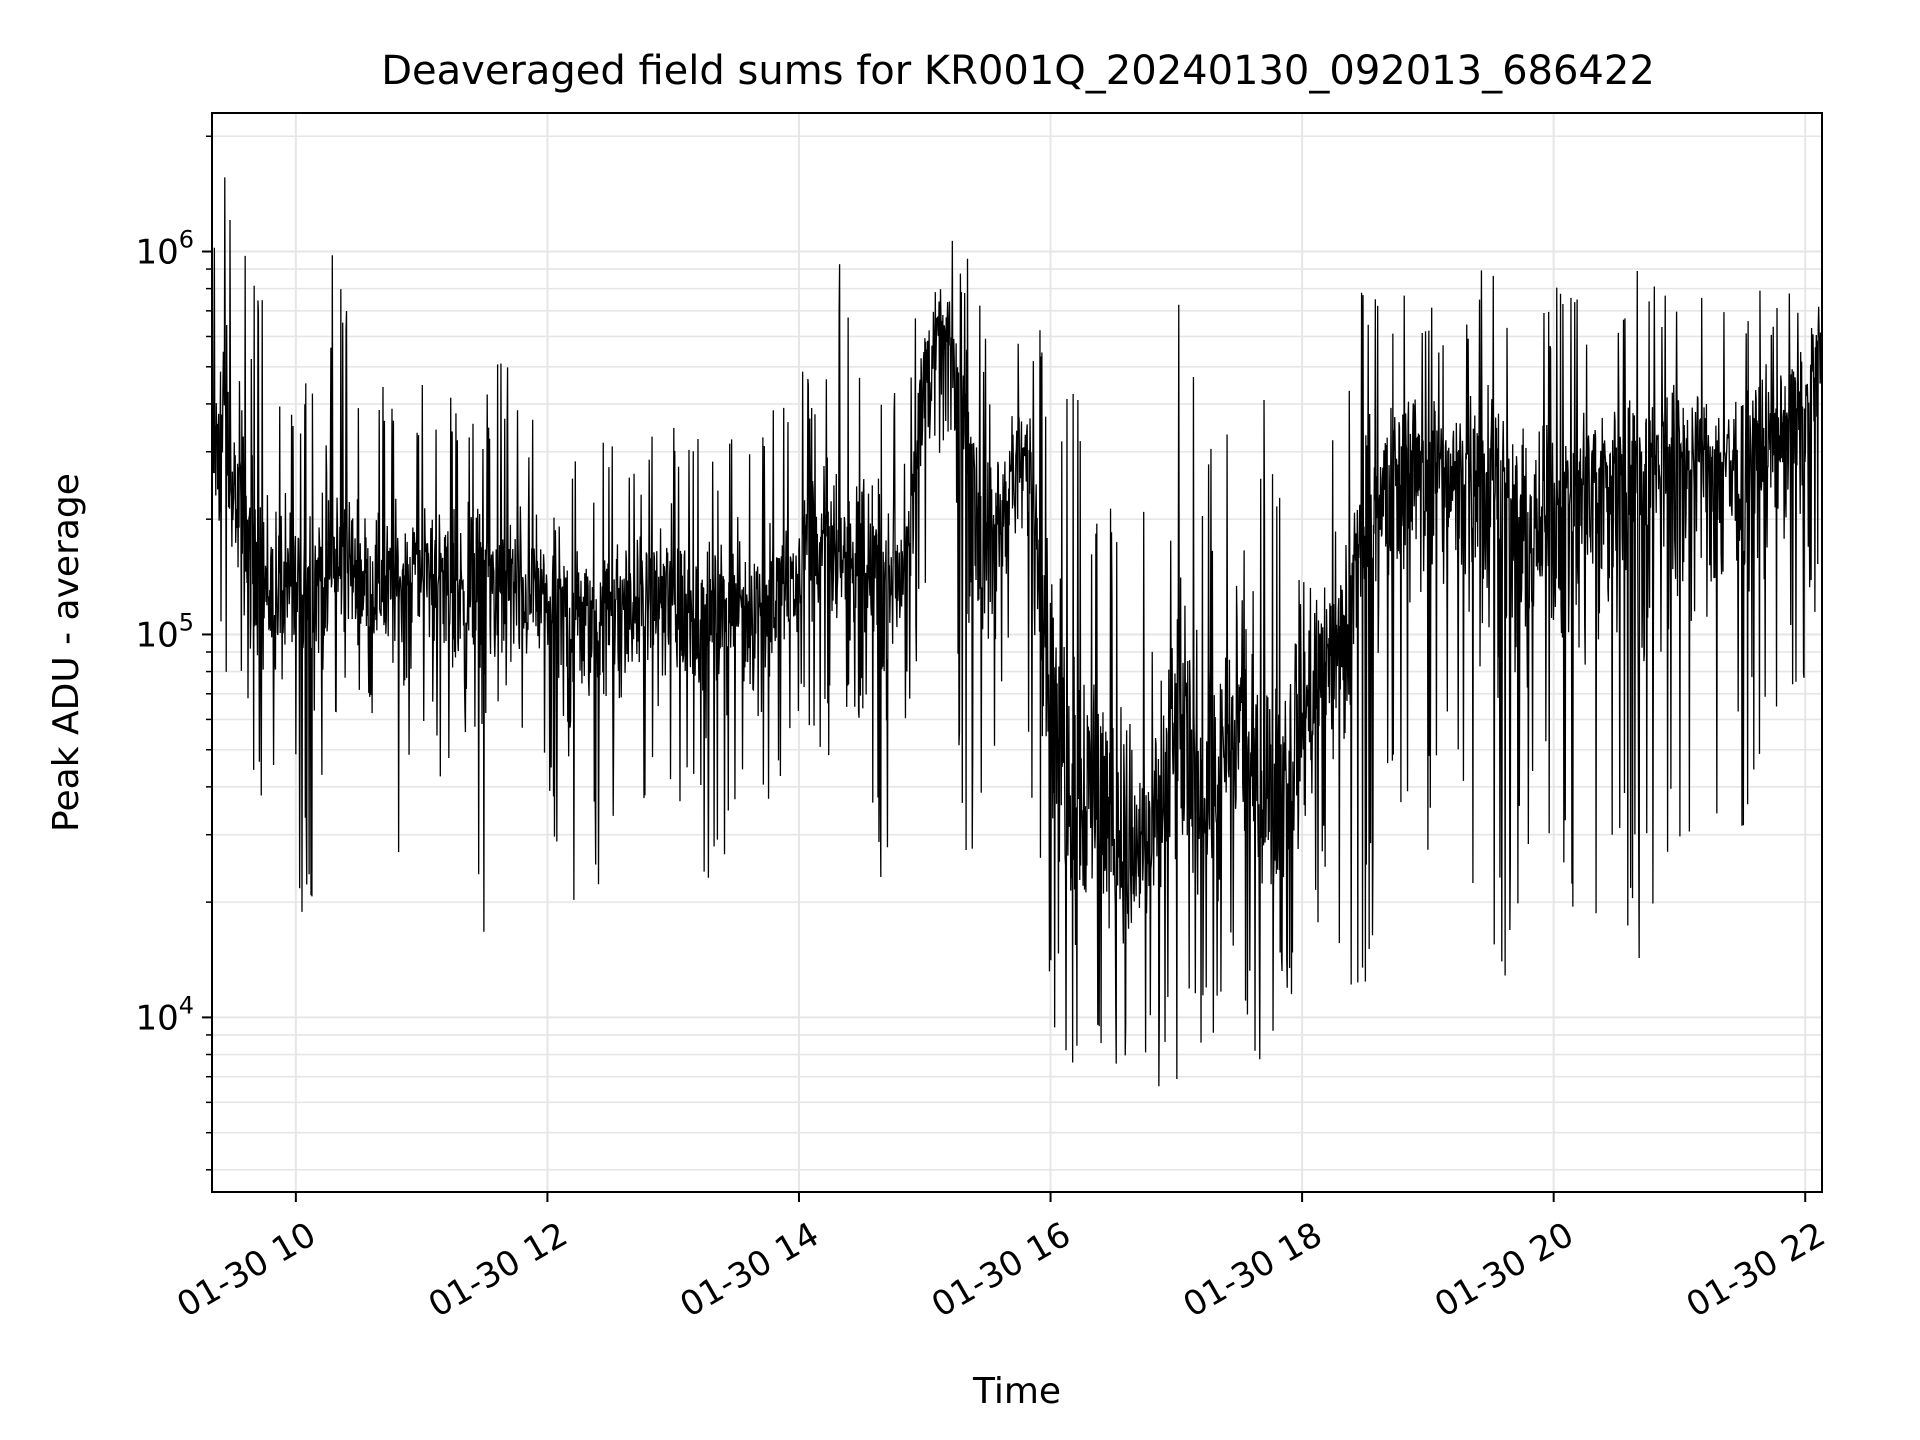  Describe the element at coordinates (186, 622) in the screenshot. I see `y-tick-exponent: 5` at that location.